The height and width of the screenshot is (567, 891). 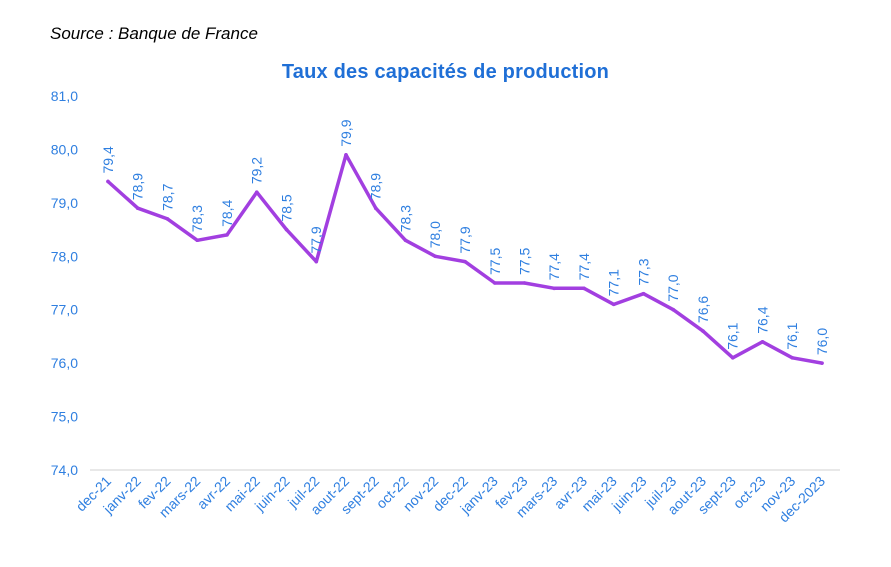 I want to click on y-tick-label: 76,0, so click(x=64, y=363).